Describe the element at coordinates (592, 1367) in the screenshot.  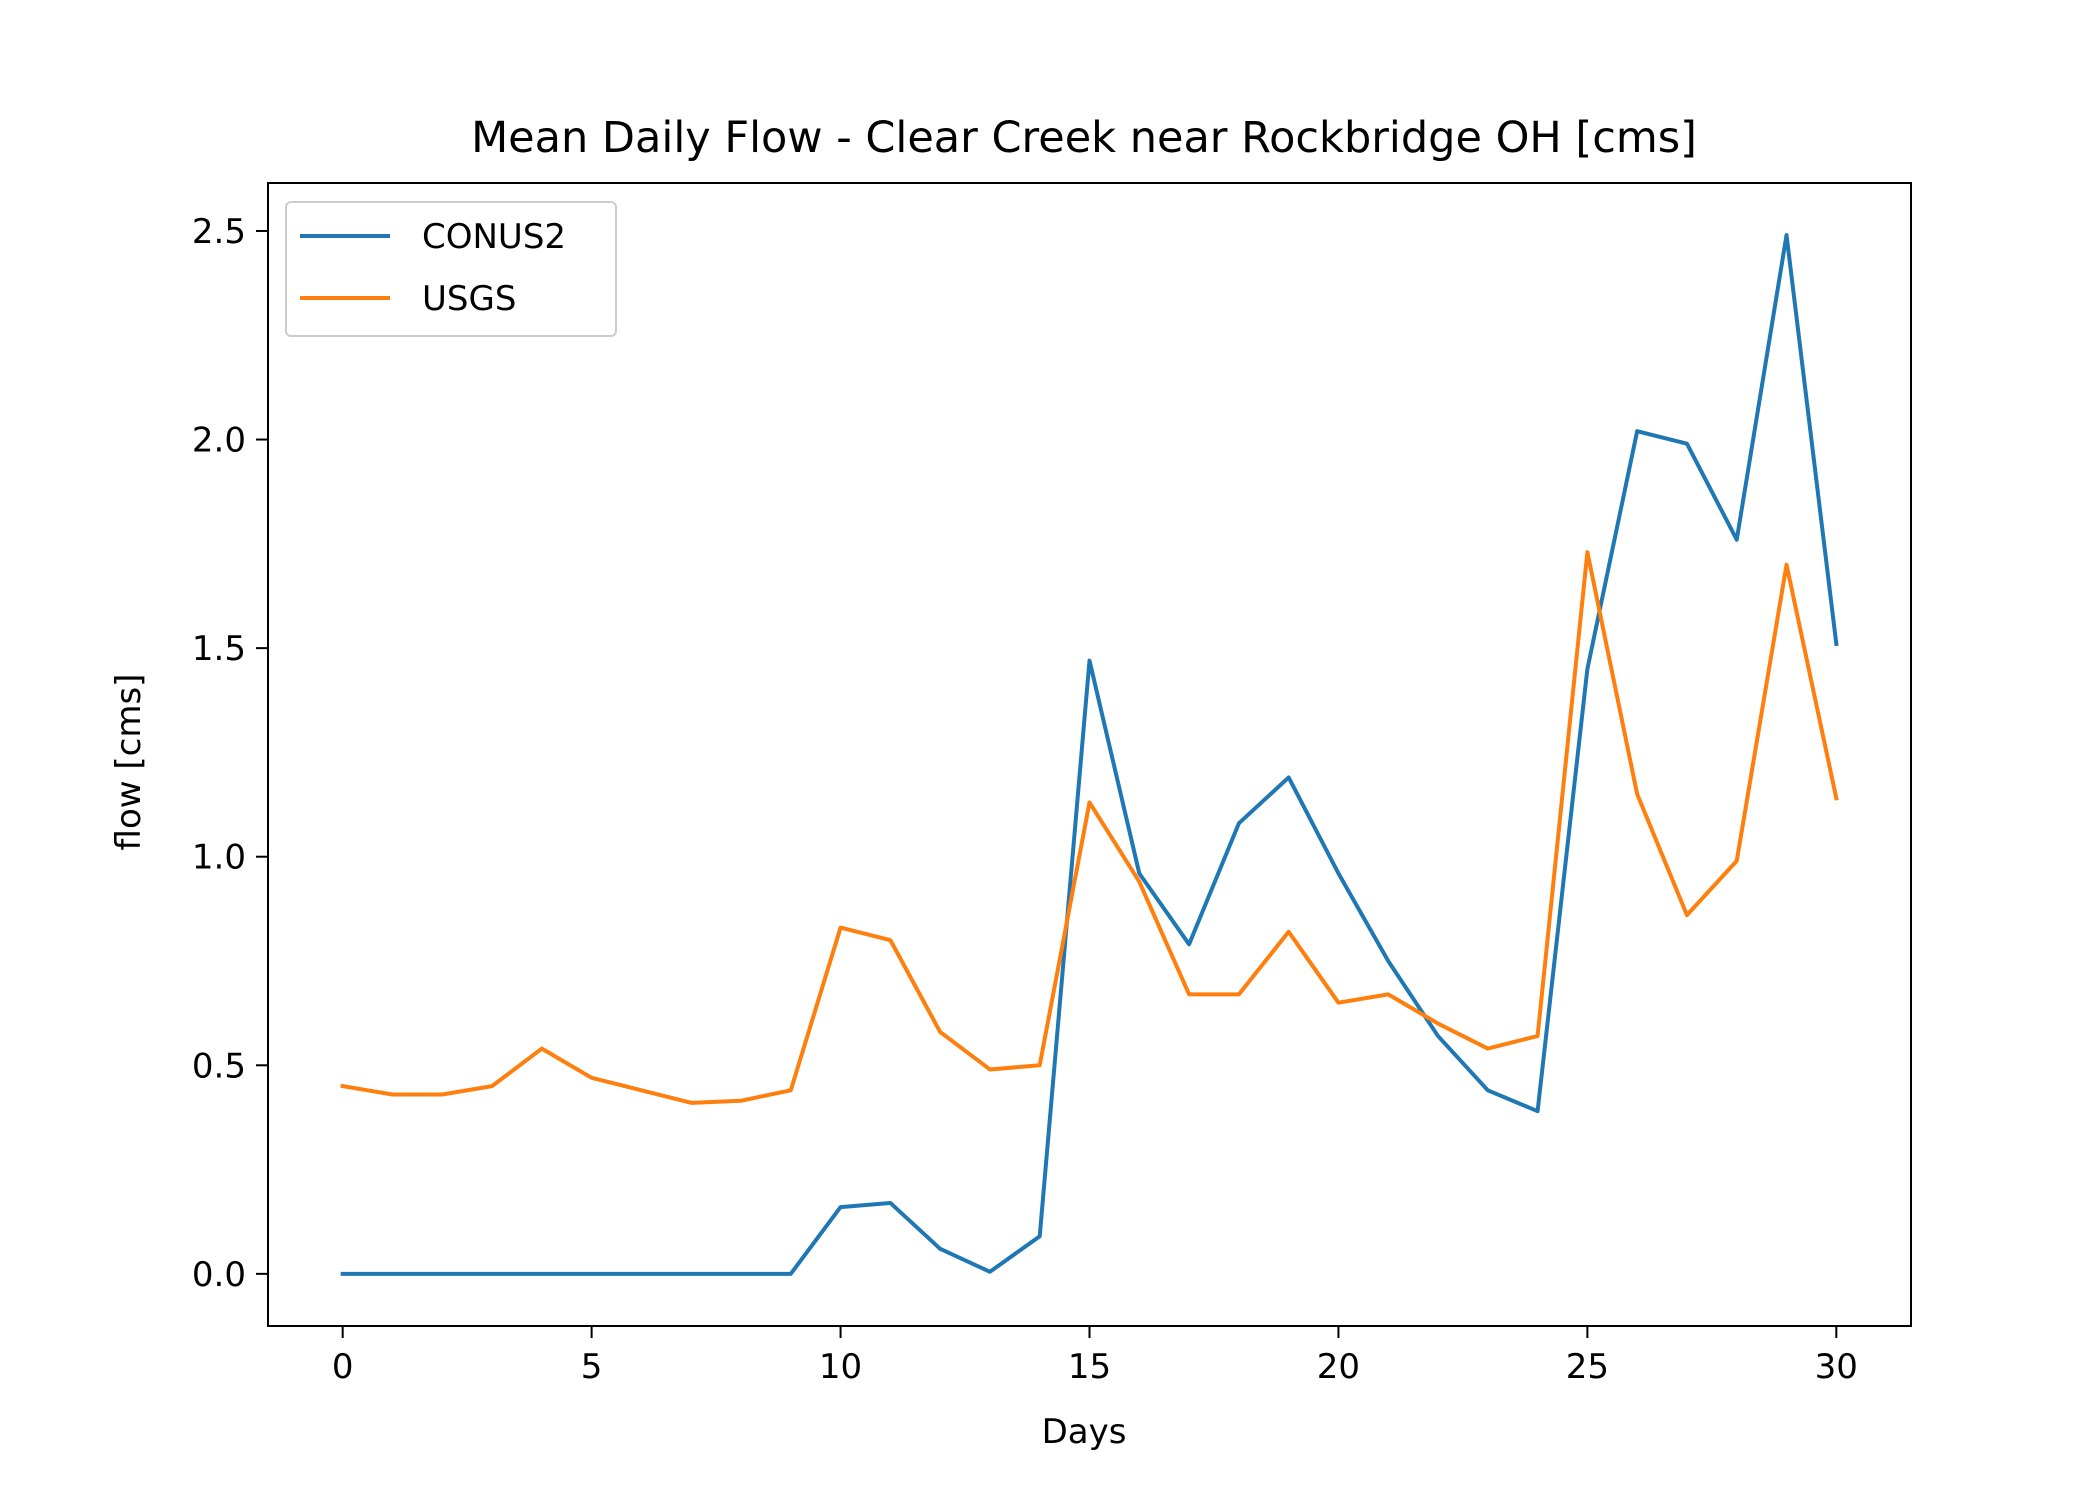
I see `x-tick-label-5: 5` at that location.